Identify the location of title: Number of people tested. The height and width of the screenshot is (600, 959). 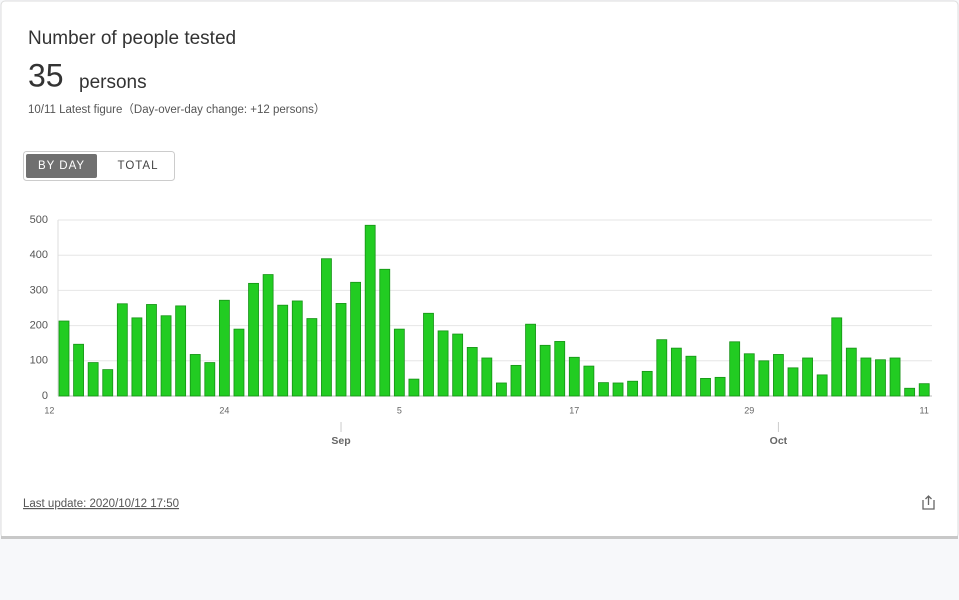
(132, 38).